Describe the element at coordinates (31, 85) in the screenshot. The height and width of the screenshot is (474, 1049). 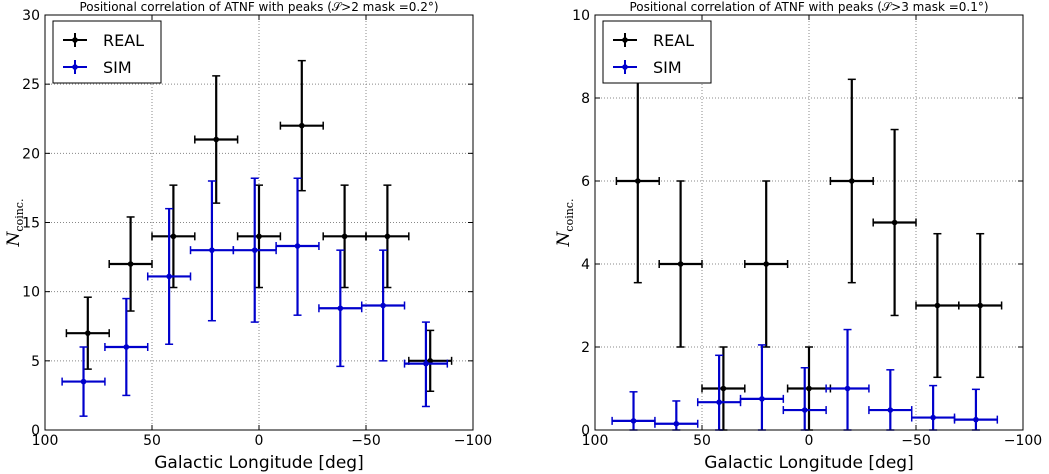
I see `y-tick-label: 25` at that location.